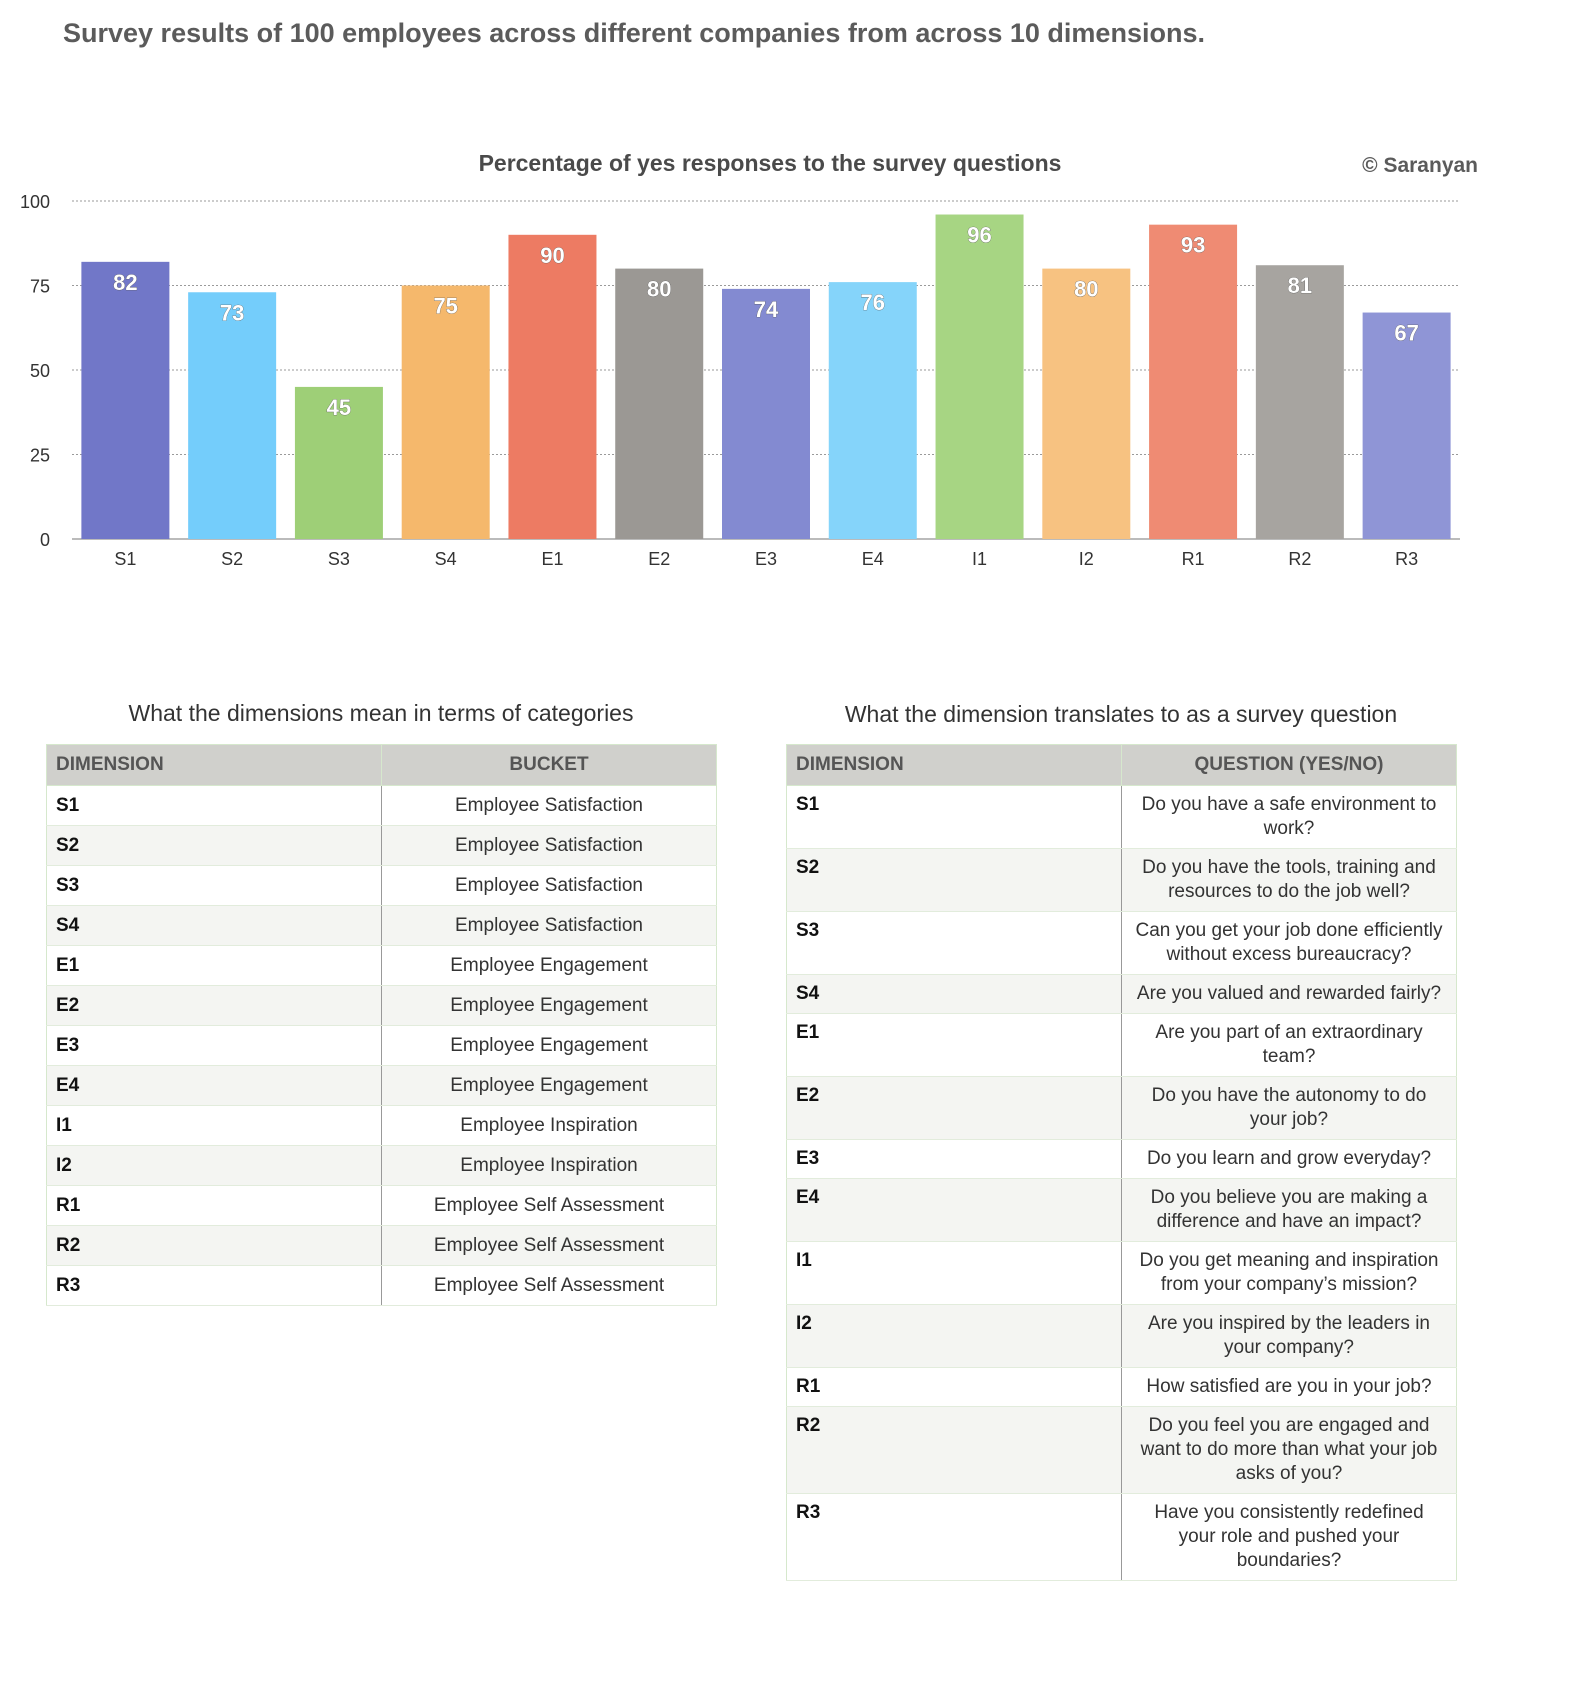 This screenshot has width=1570, height=1696. Describe the element at coordinates (445, 306) in the screenshot. I see `bar-value-label: 75` at that location.